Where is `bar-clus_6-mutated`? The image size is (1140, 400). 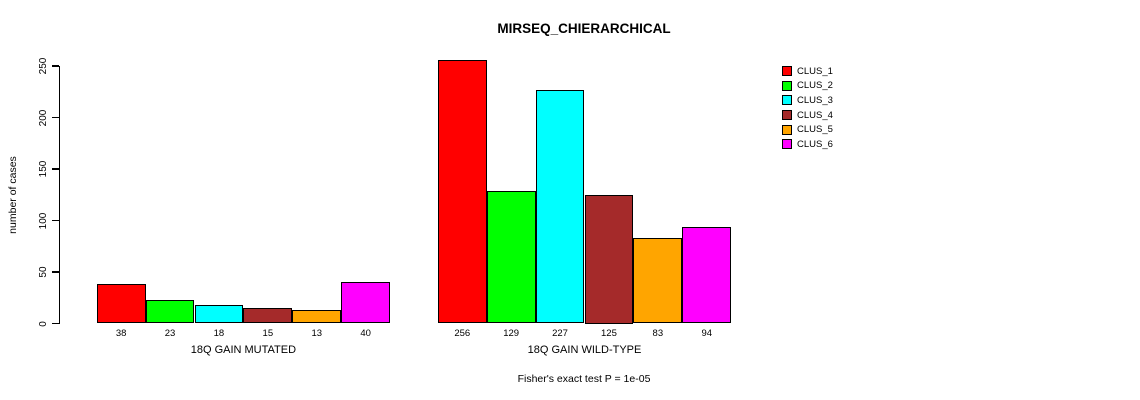
bar-clus_6-mutated is located at coordinates (366, 303).